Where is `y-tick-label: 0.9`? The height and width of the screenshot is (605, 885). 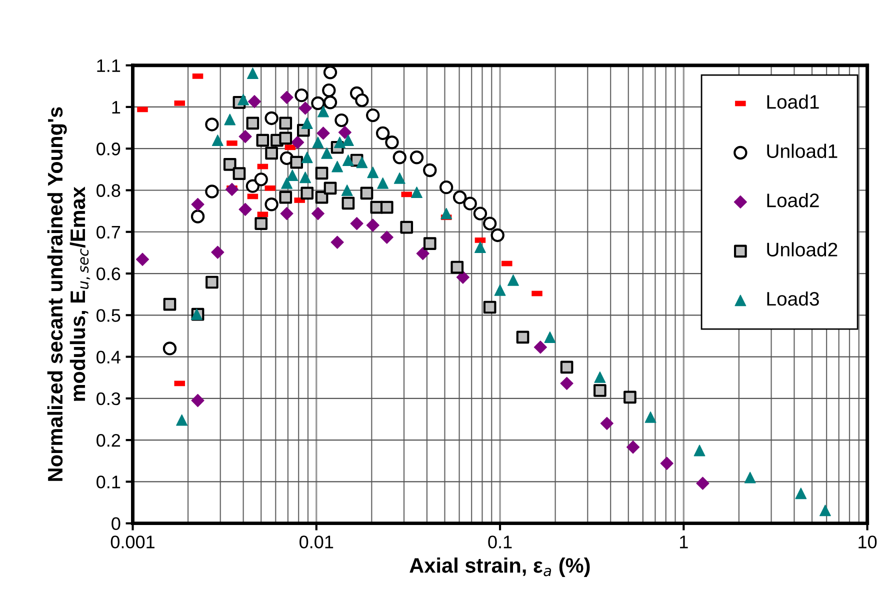
y-tick-label: 0.9 is located at coordinates (108, 149).